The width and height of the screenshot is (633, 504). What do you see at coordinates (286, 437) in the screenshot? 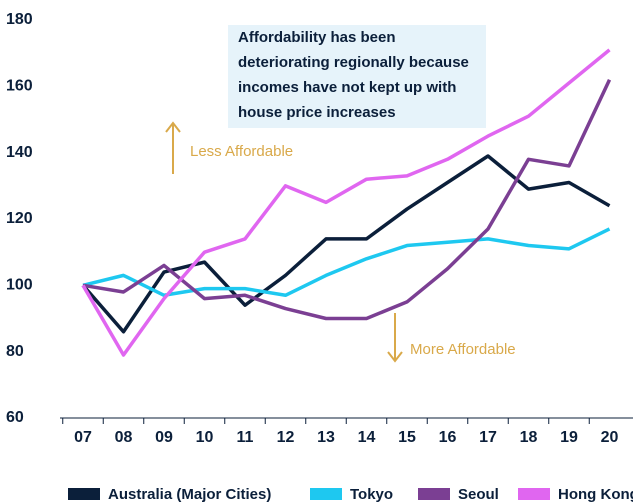
I see `x-tick-label: 12` at bounding box center [286, 437].